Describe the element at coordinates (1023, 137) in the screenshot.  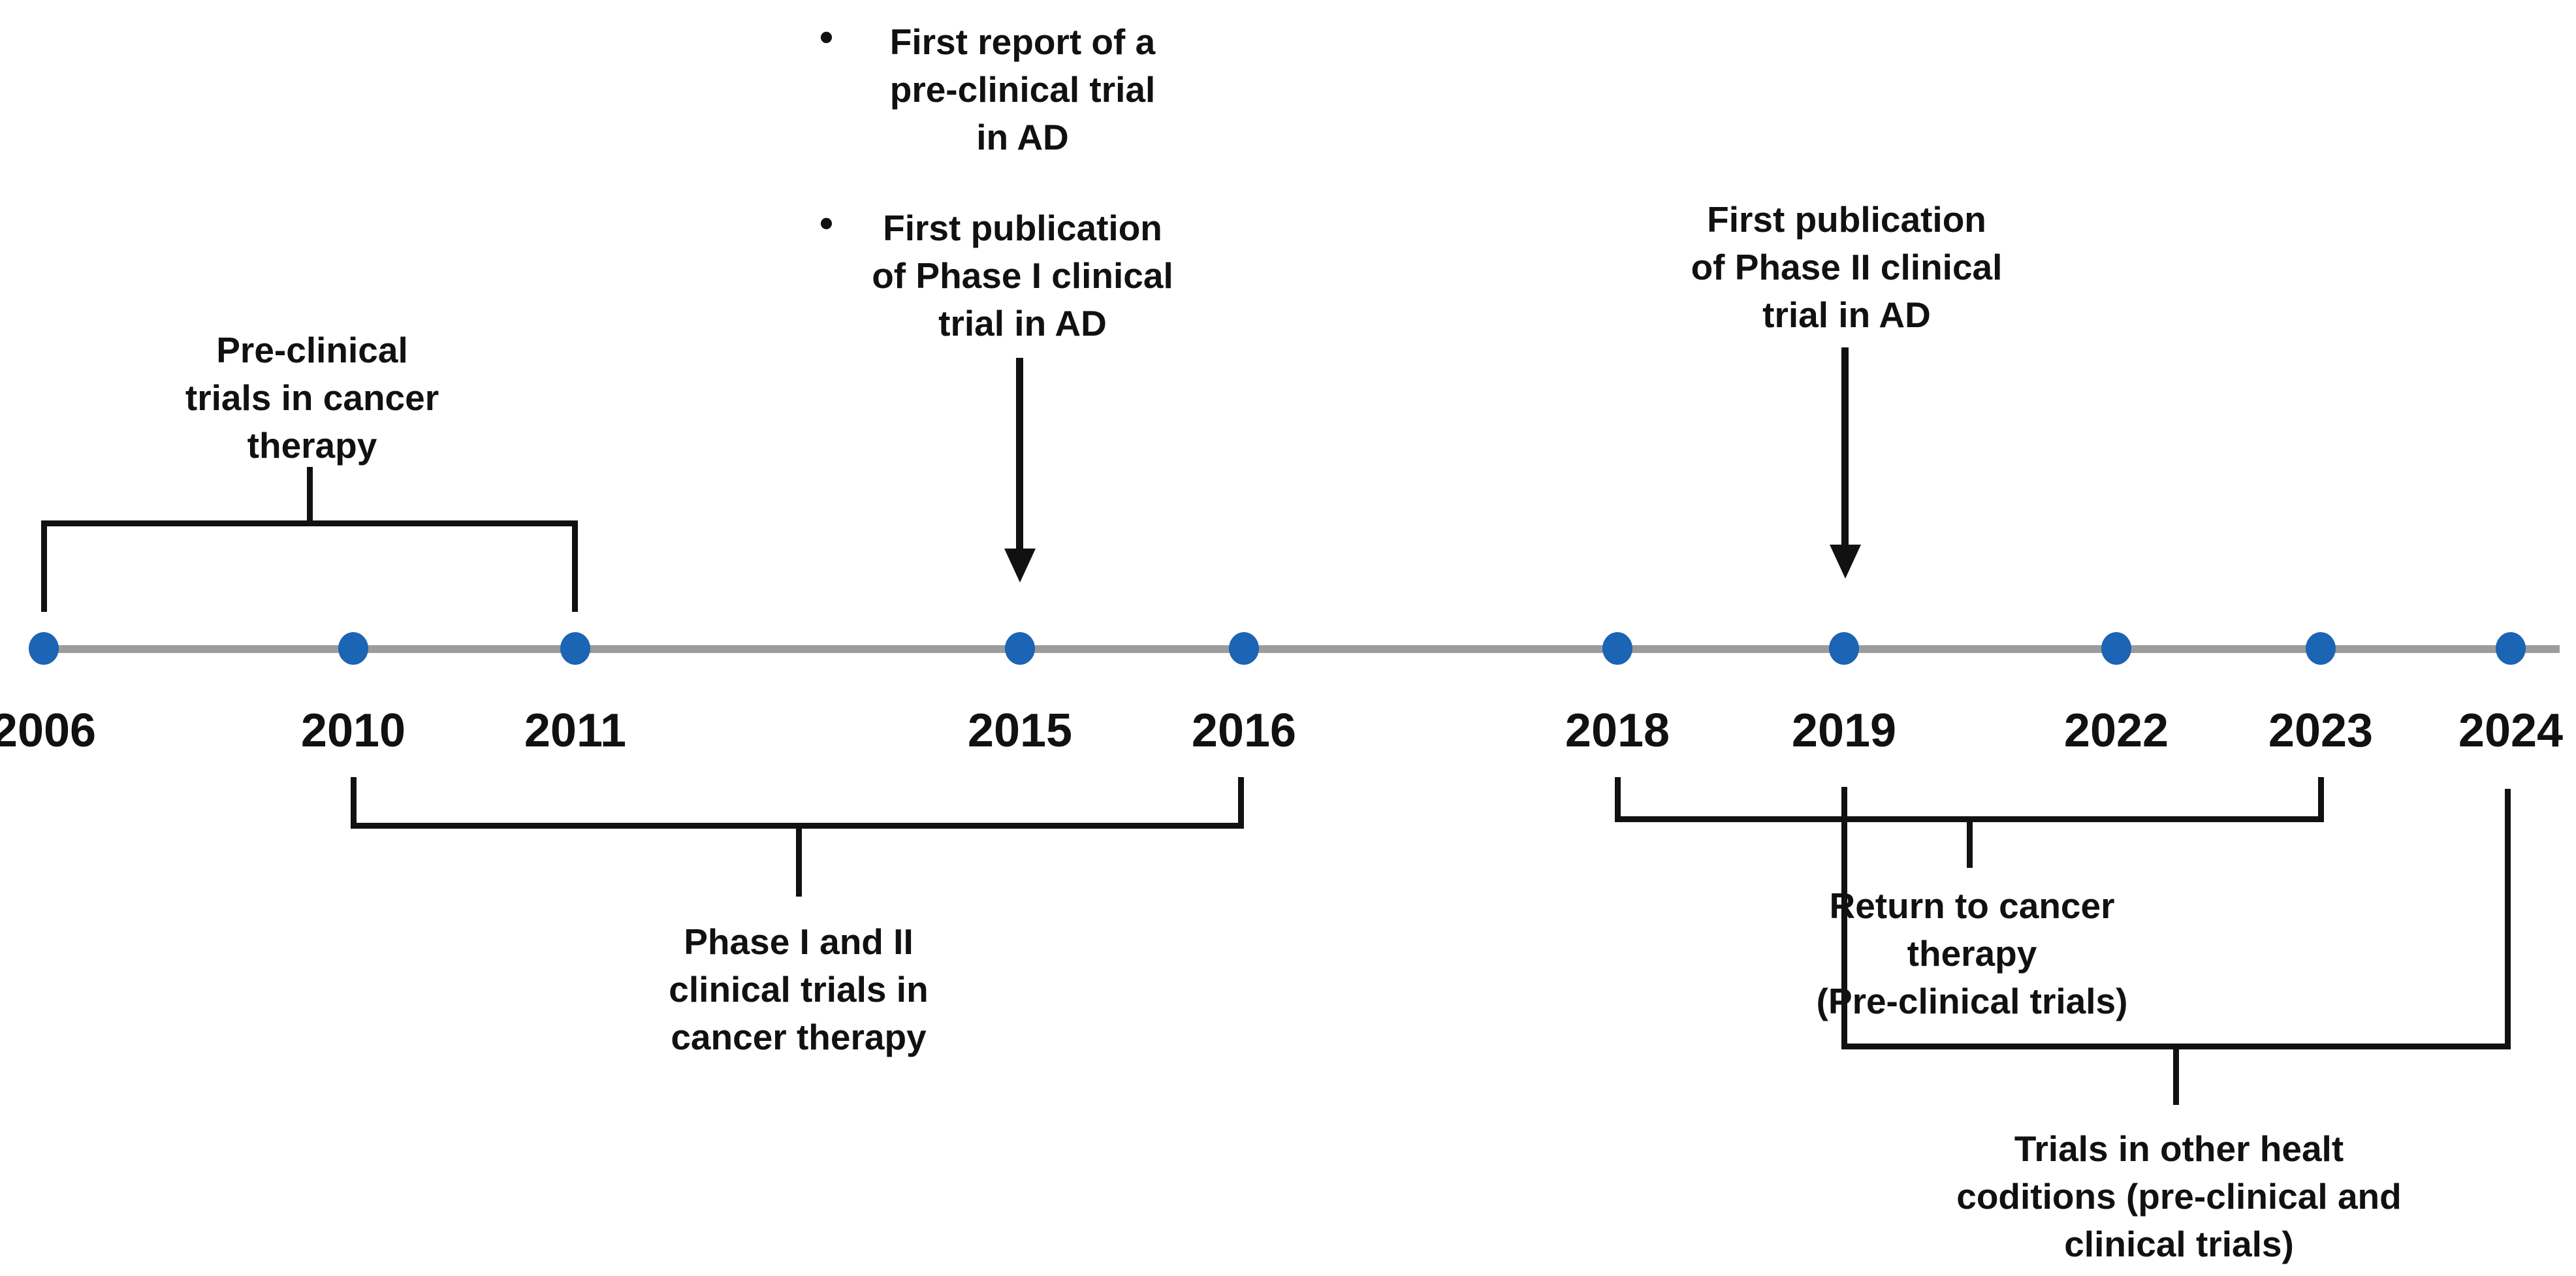
I see `note-line: in AD` at that location.